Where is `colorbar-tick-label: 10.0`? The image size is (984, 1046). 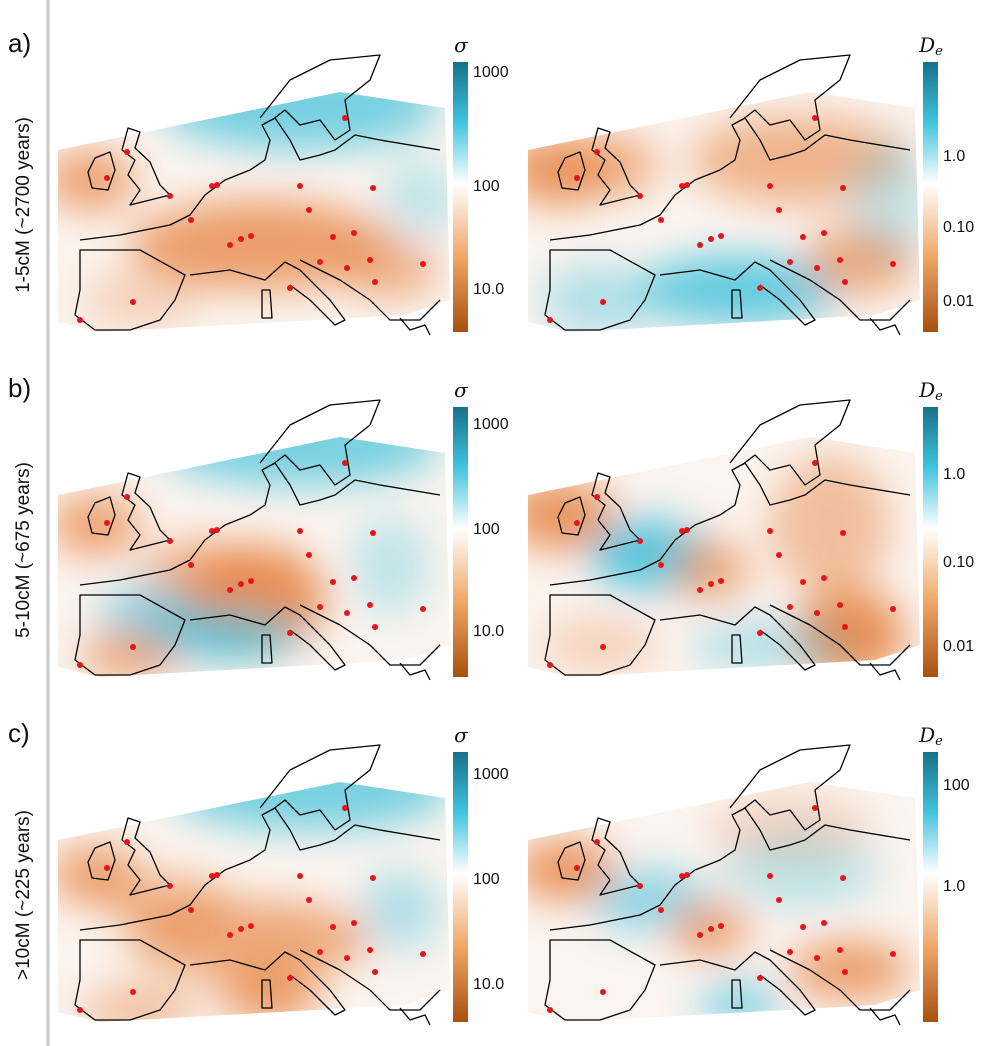
colorbar-tick-label: 10.0 is located at coordinates (488, 984).